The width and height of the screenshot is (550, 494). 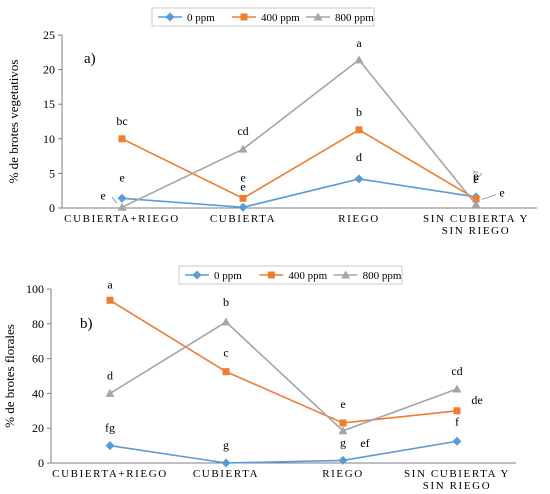 What do you see at coordinates (52, 173) in the screenshot?
I see `y-tick-label: 5` at bounding box center [52, 173].